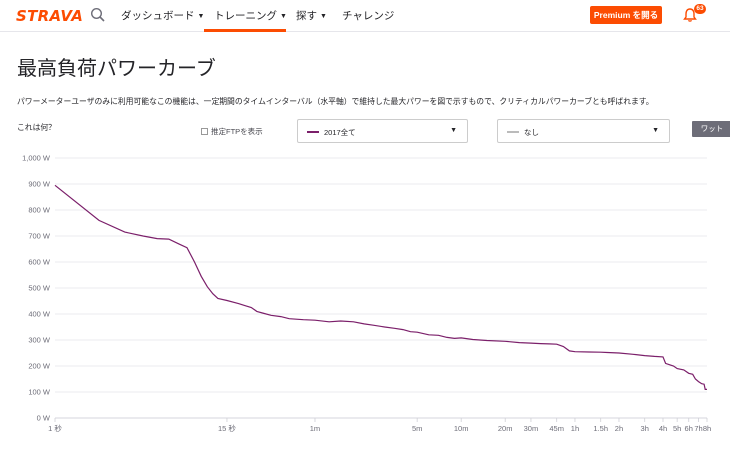 The width and height of the screenshot is (730, 454). What do you see at coordinates (39, 314) in the screenshot?
I see `y-tick-label: 400 W` at bounding box center [39, 314].